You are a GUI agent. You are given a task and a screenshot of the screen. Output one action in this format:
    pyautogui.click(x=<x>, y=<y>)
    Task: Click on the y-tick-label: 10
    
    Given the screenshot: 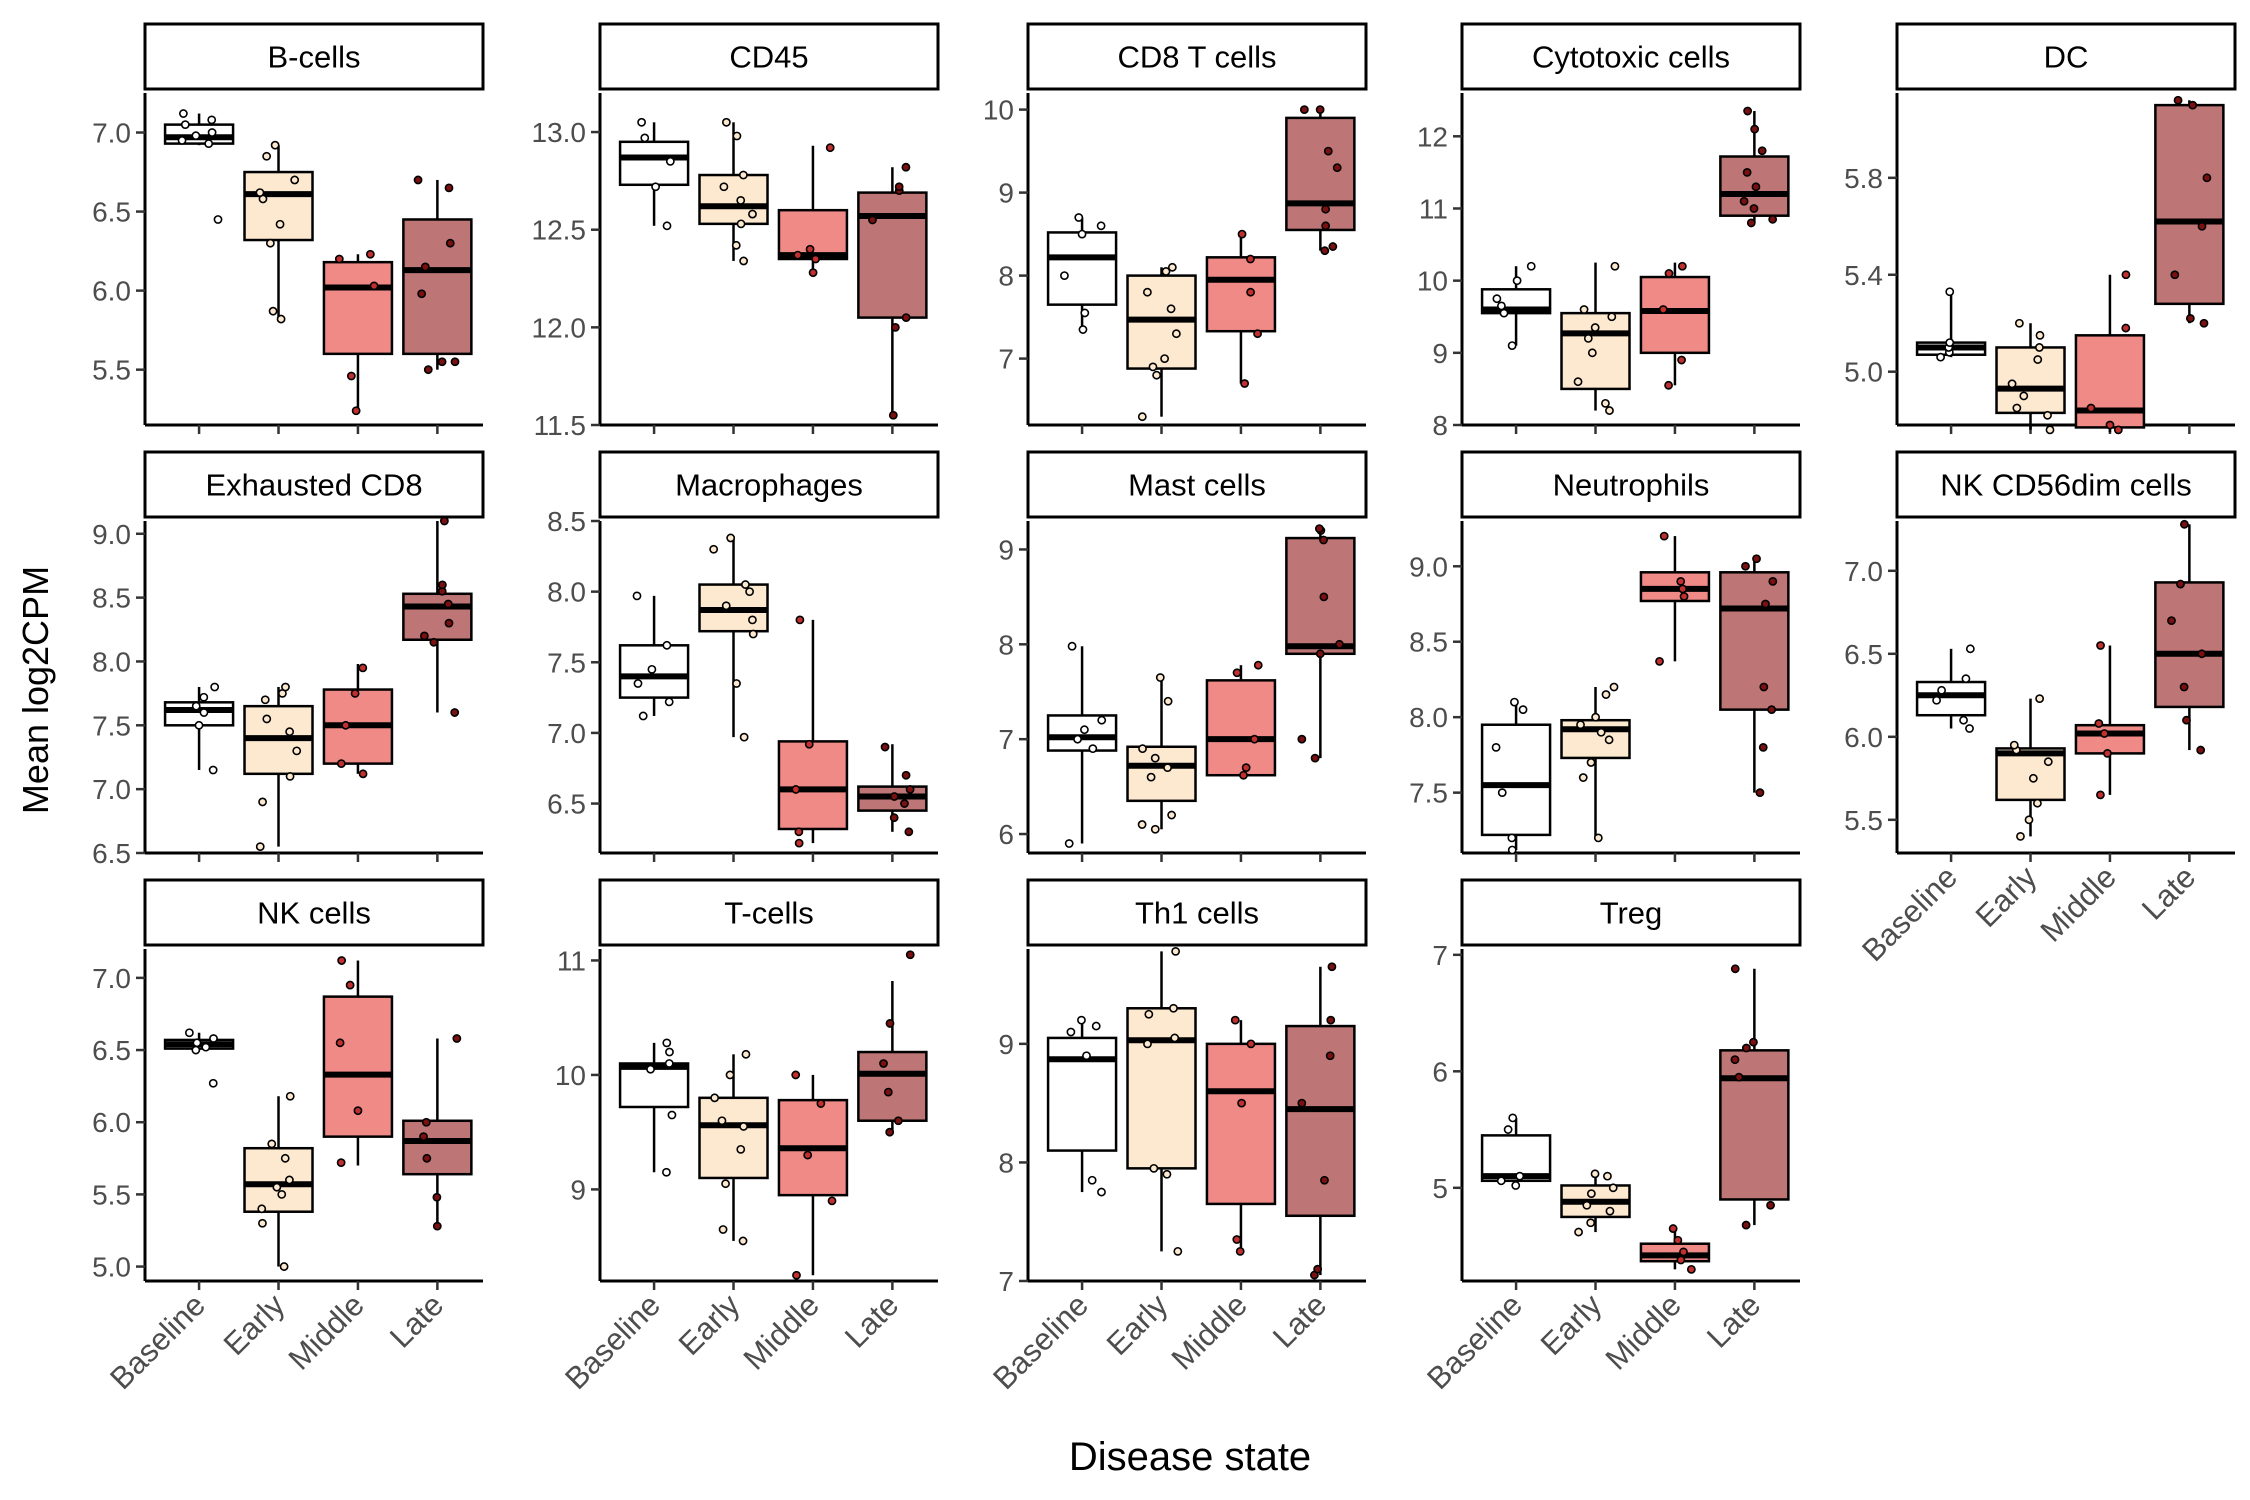 What is the action you would take?
    pyautogui.click(x=1432, y=281)
    